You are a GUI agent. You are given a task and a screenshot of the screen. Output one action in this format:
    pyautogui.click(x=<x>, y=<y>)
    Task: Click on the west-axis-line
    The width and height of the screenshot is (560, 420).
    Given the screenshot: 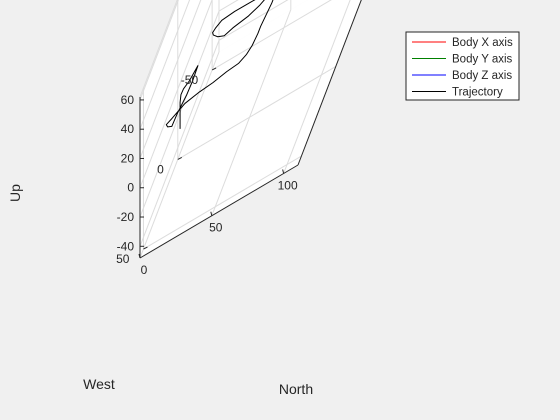 What is the action you would take?
    pyautogui.click(x=219, y=211)
    